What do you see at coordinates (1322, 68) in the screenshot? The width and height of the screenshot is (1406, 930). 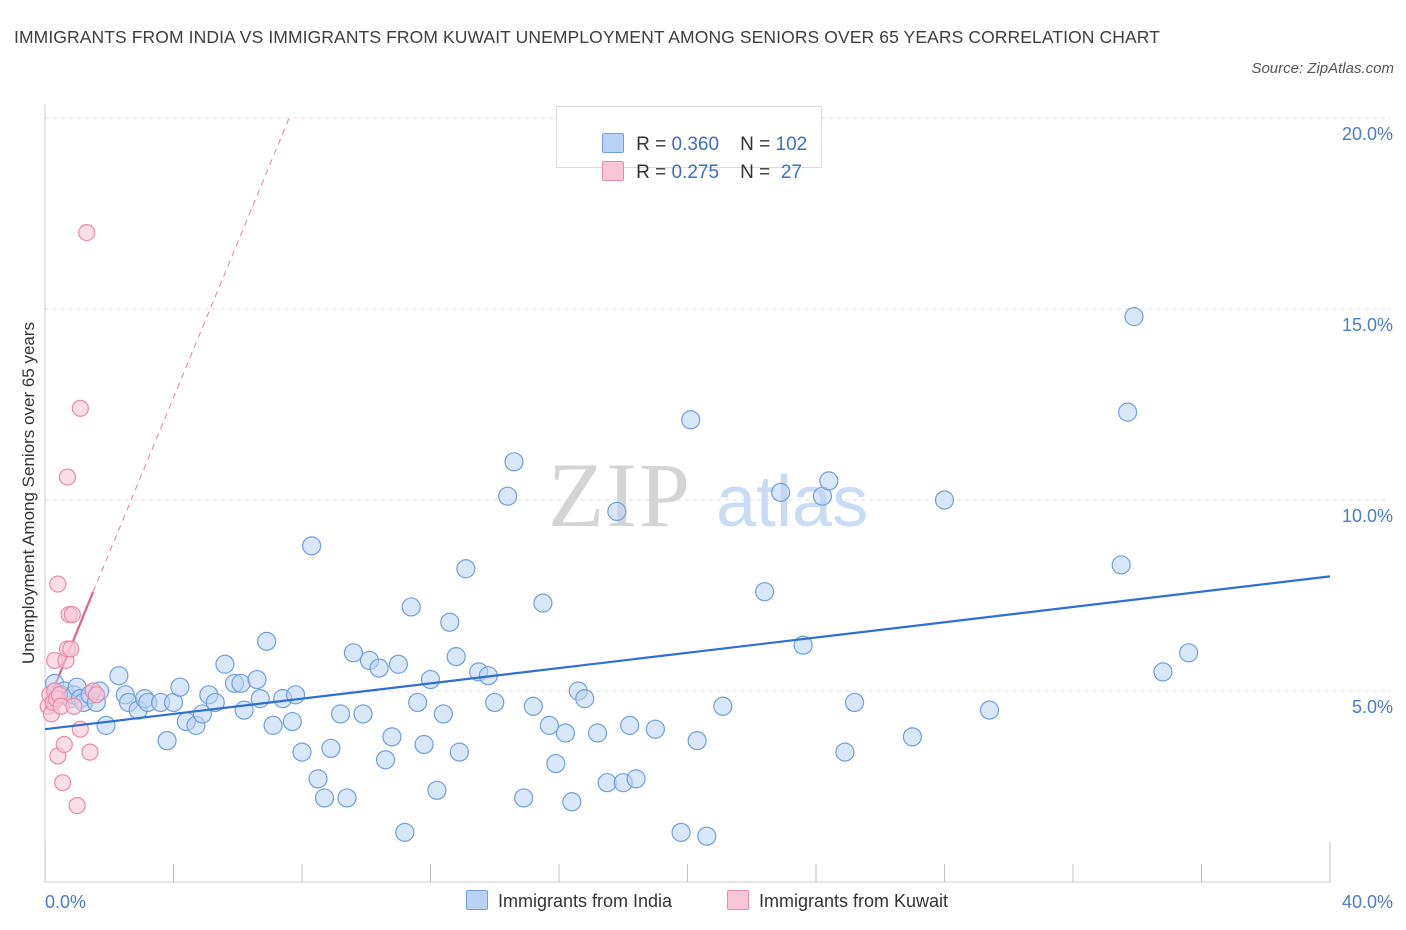 I see `source-label: Source: ZipAtlas.com` at bounding box center [1322, 68].